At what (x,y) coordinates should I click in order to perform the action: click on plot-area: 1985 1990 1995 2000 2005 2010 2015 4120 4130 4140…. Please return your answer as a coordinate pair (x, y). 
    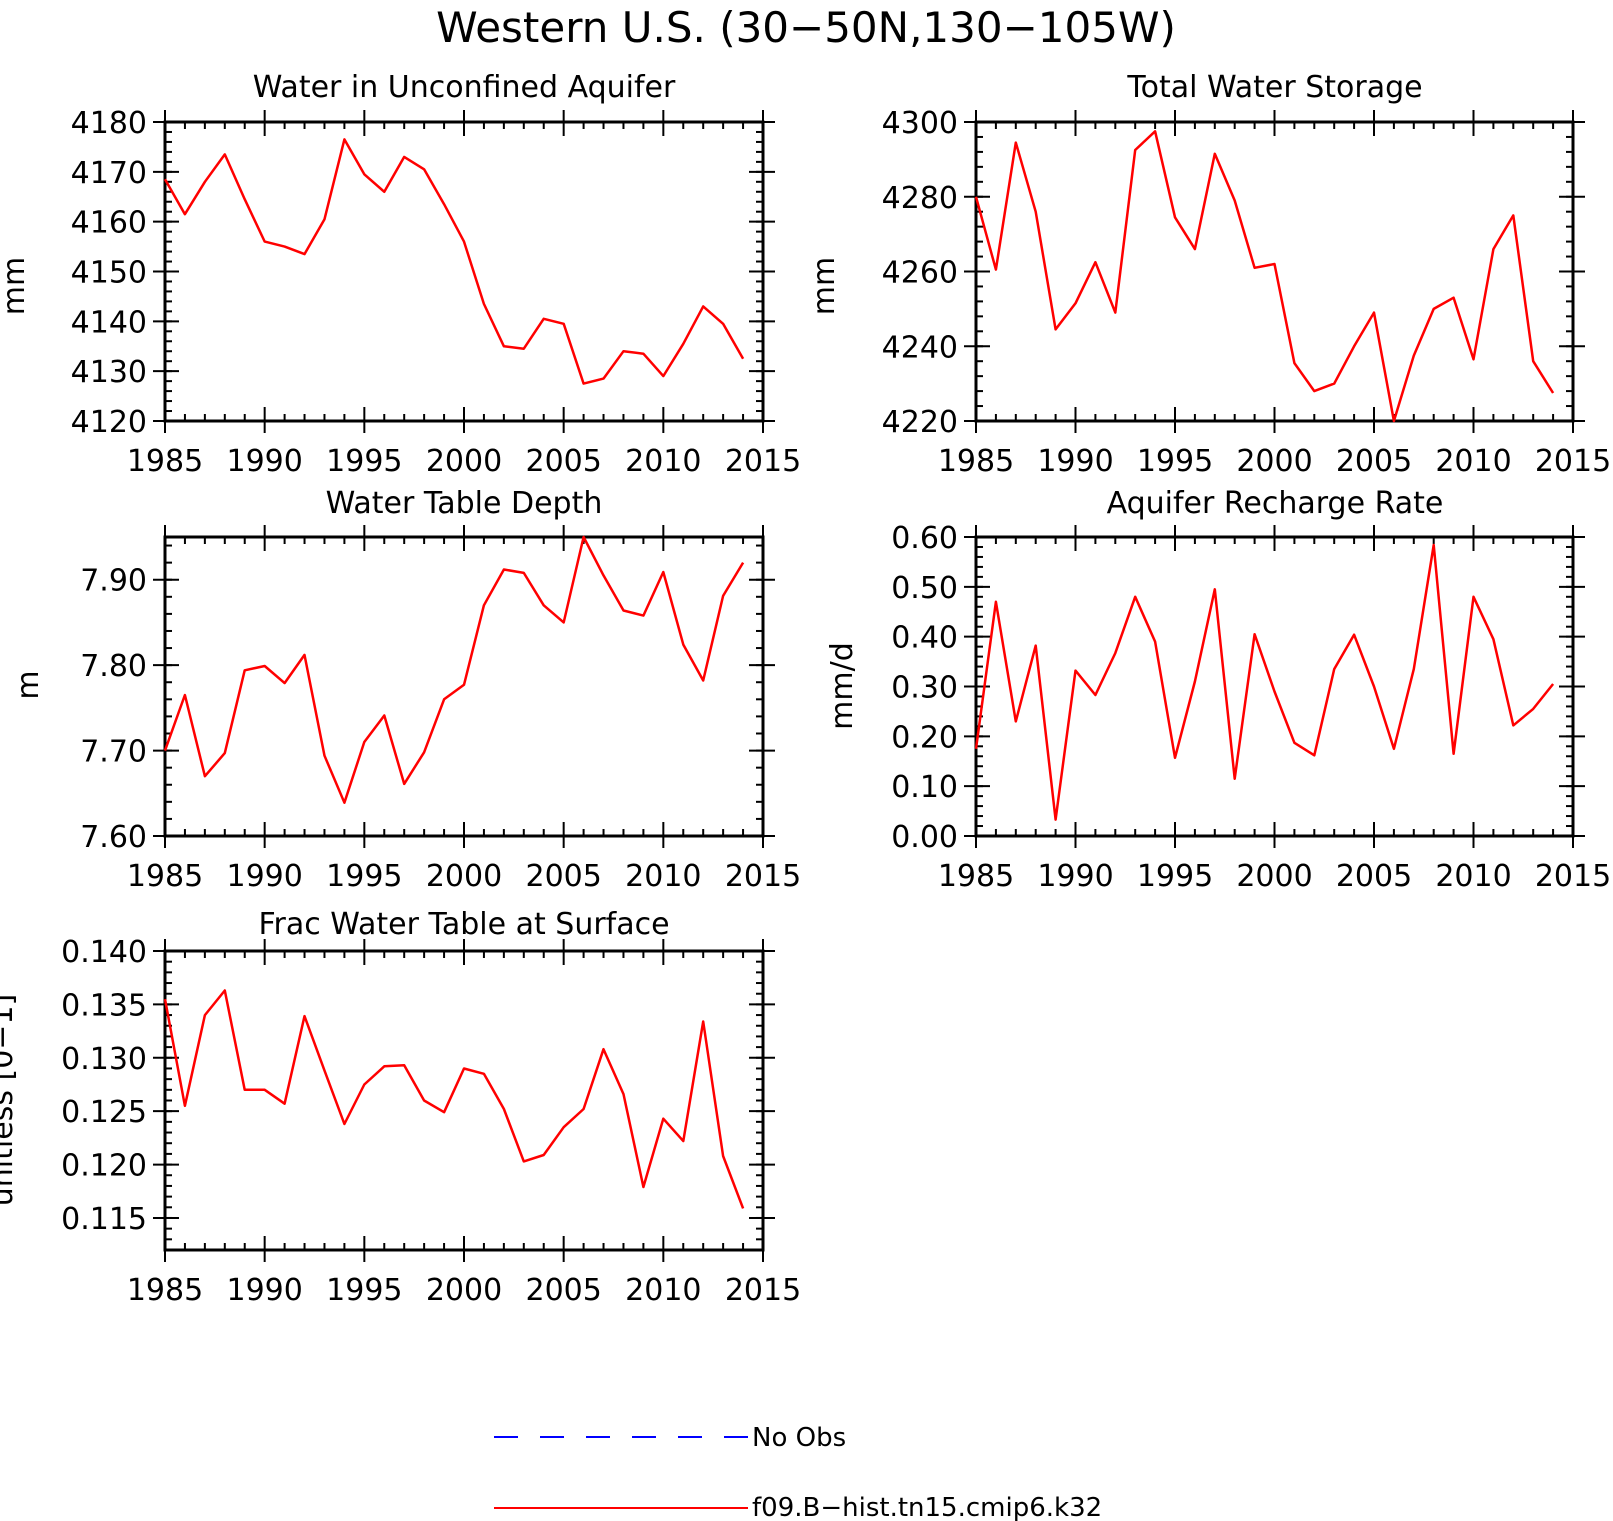
    Looking at the image, I should click on (436, 292).